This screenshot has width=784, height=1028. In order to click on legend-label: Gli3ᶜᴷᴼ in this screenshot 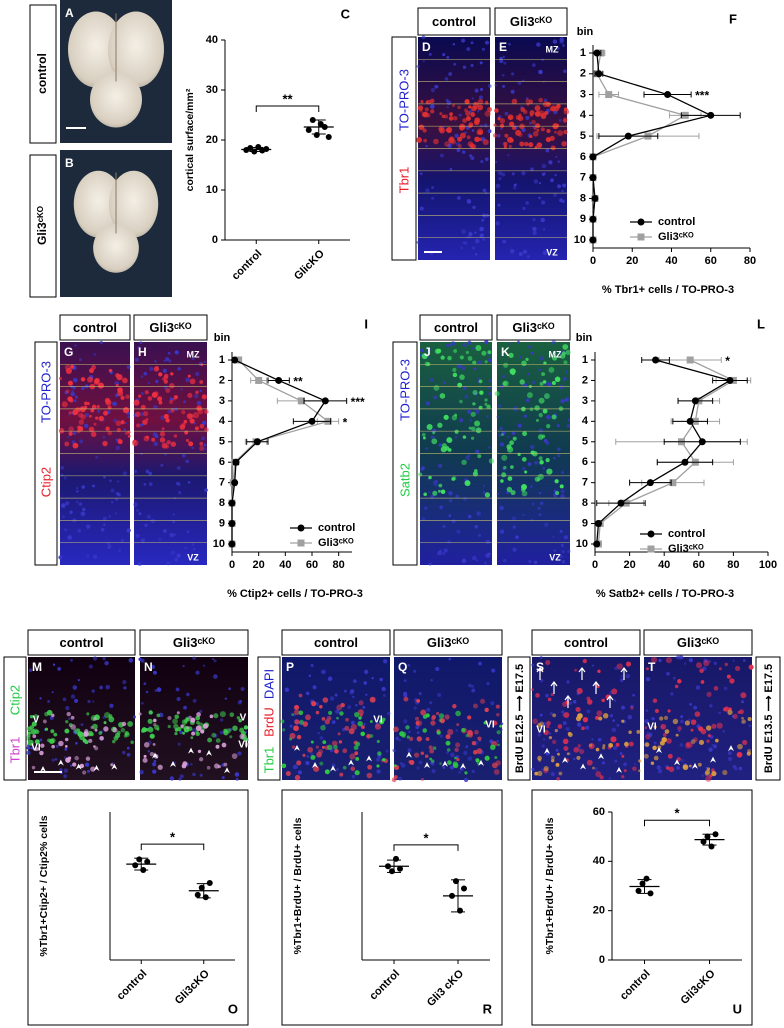, I will do `click(336, 543)`.